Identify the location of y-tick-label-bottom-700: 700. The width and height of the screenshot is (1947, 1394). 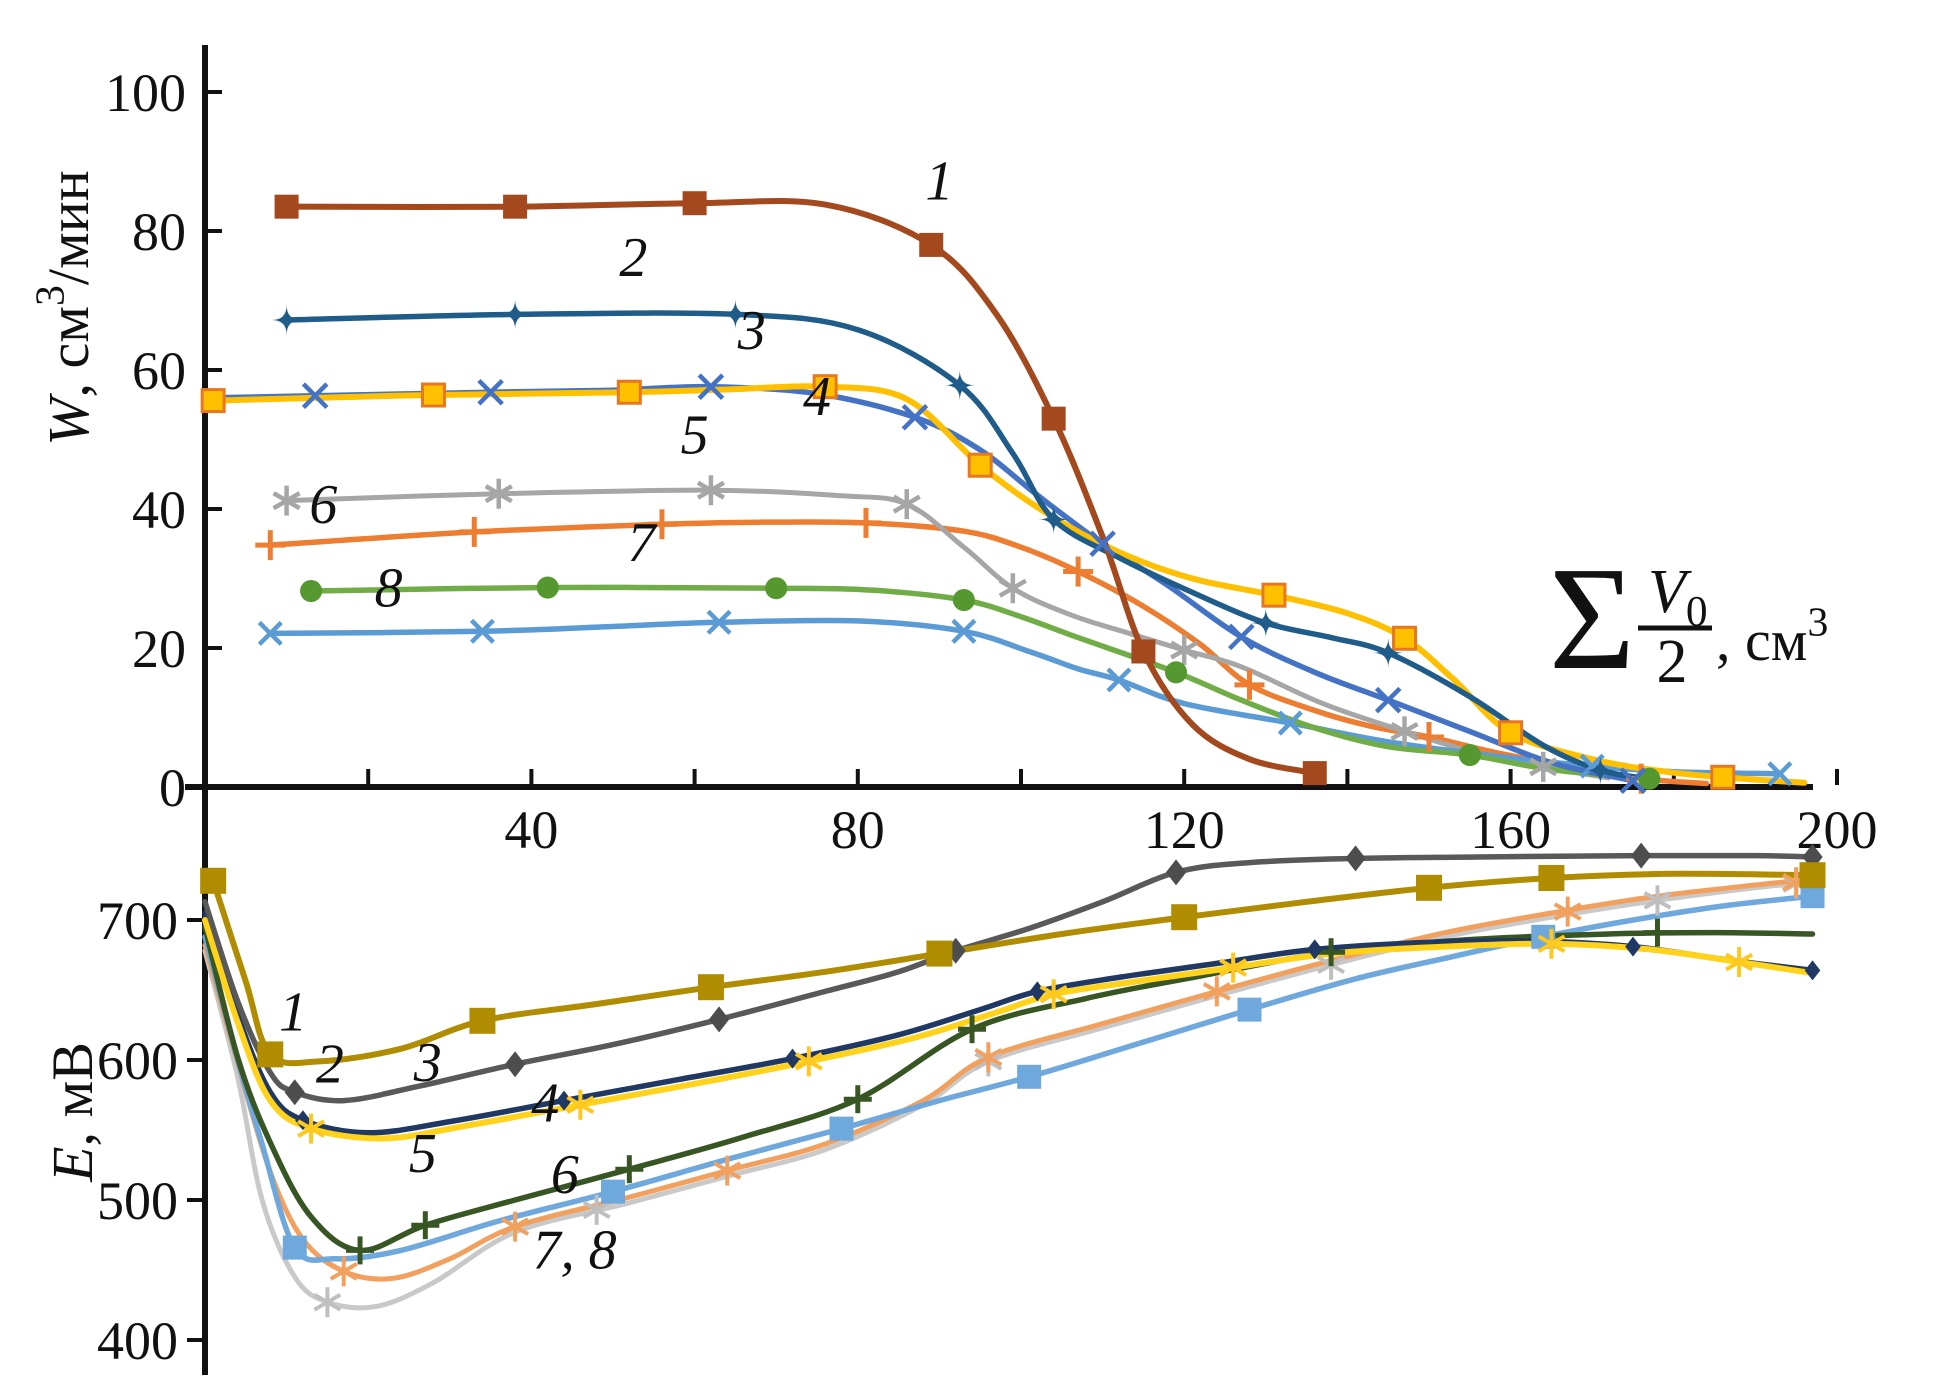
(137, 921).